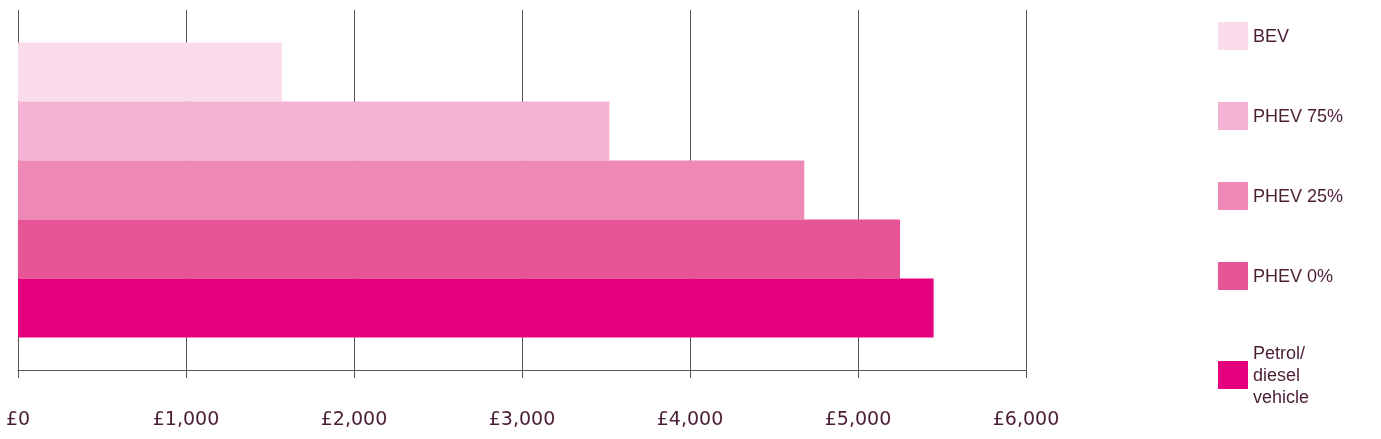 This screenshot has height=439, width=1381. What do you see at coordinates (690, 417) in the screenshot?
I see `x-tick-label: £4,000` at bounding box center [690, 417].